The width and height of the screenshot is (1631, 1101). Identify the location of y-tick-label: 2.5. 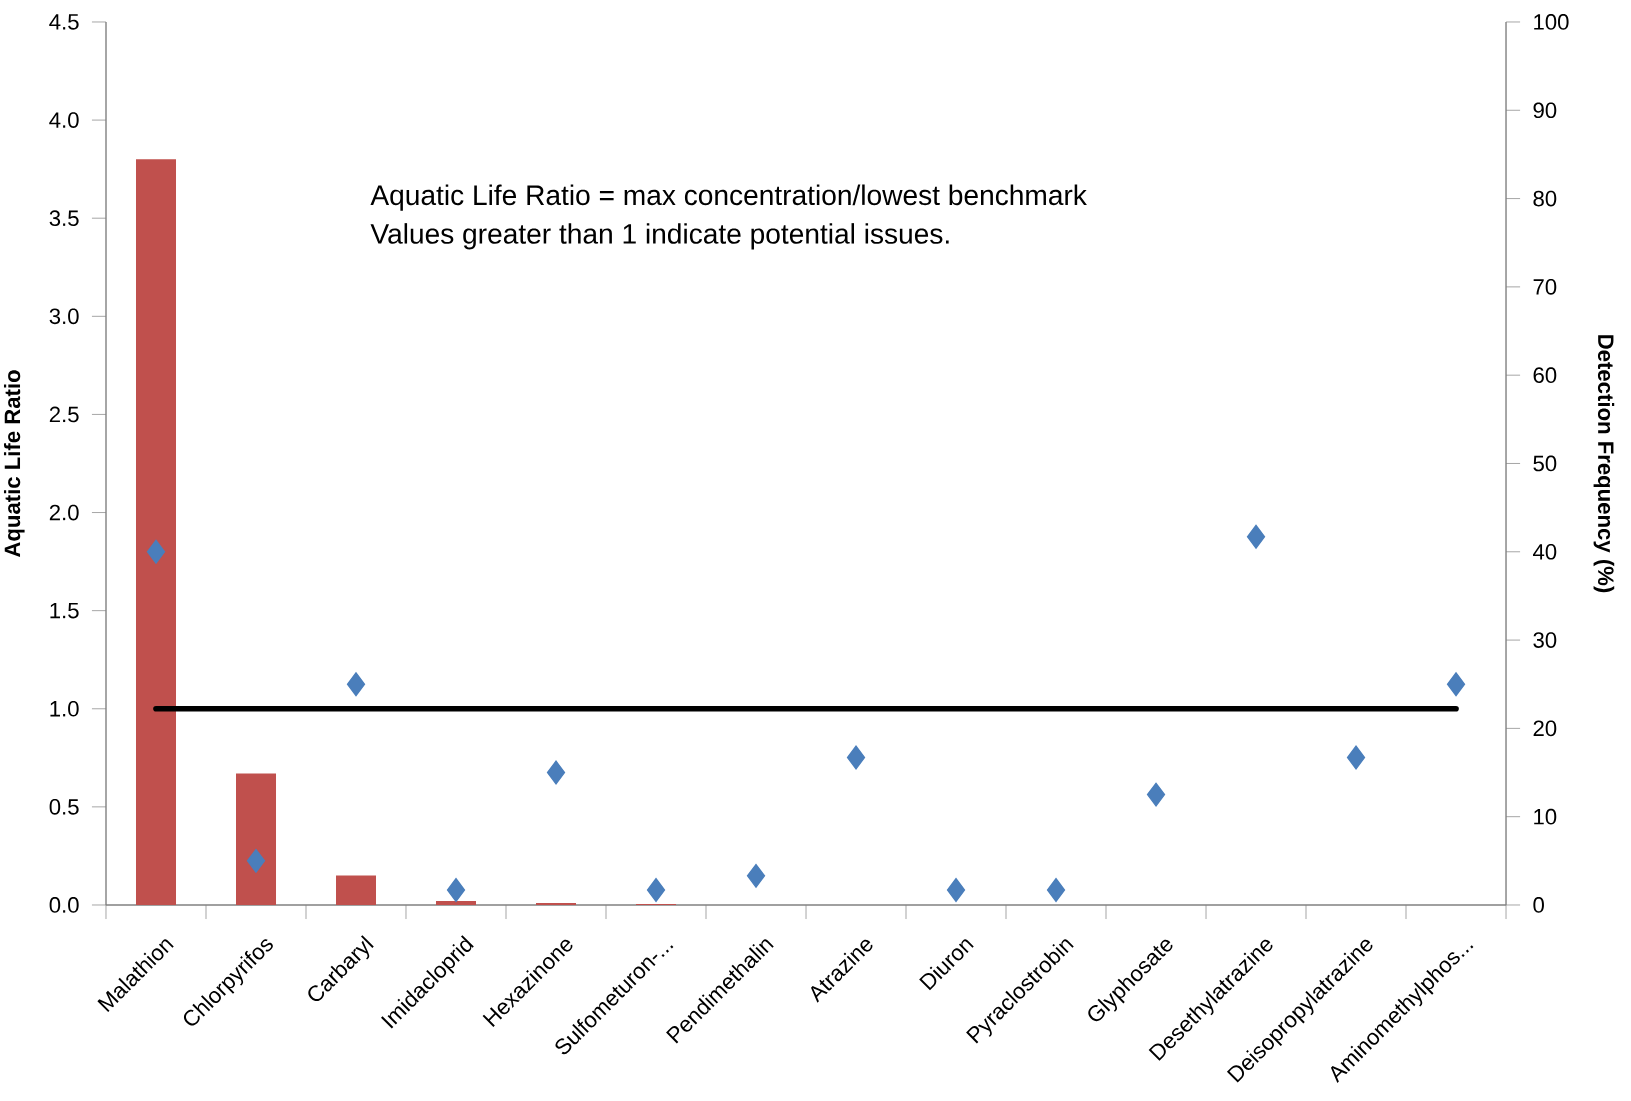
(64, 414).